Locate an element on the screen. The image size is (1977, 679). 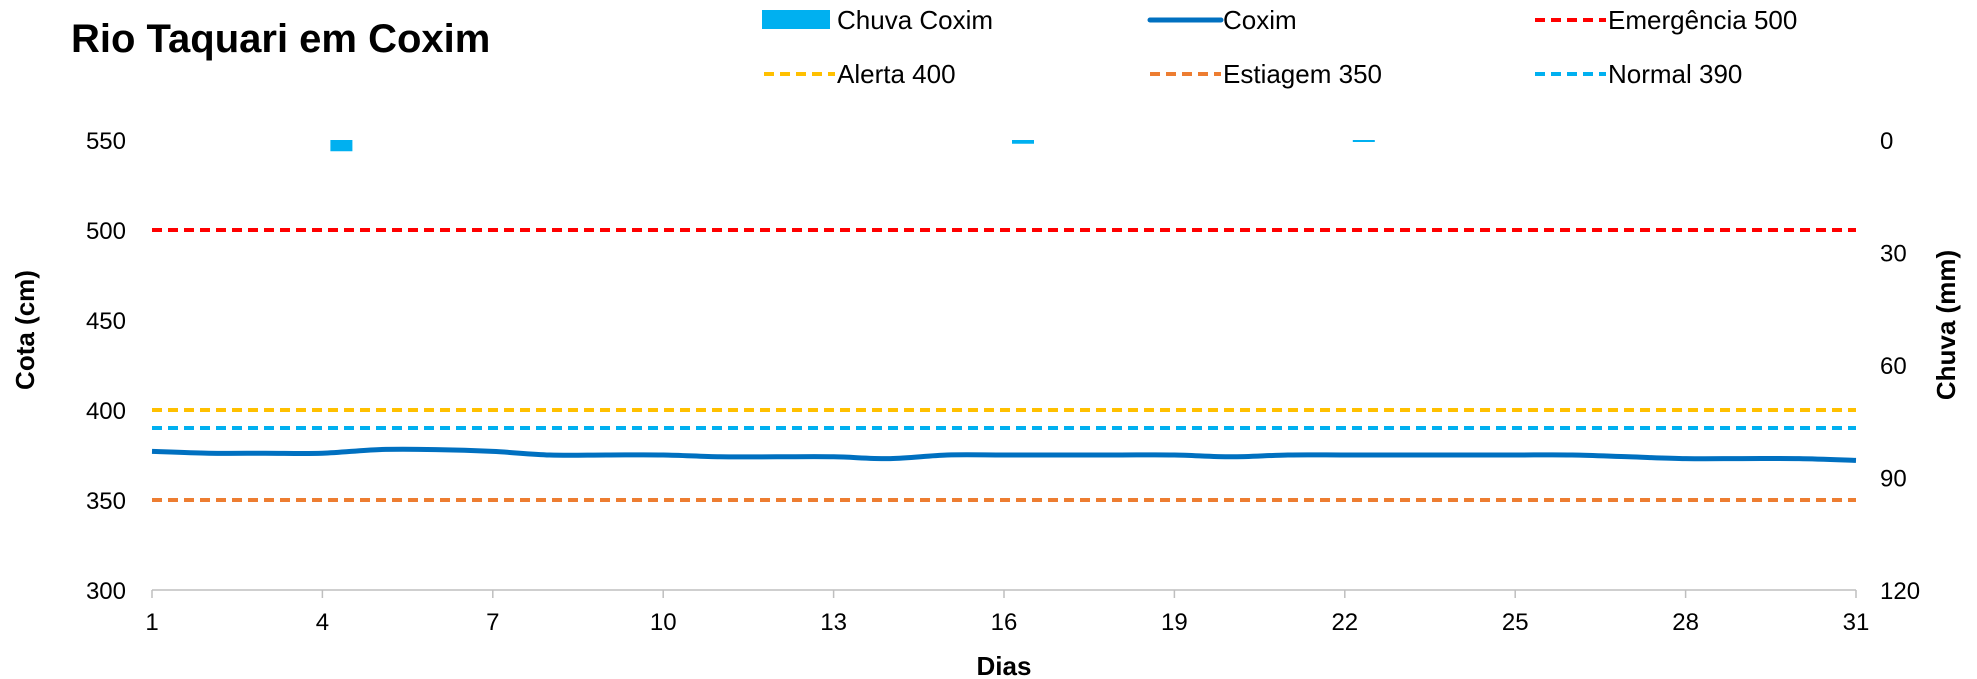
legend-label: Coxim is located at coordinates (1260, 20).